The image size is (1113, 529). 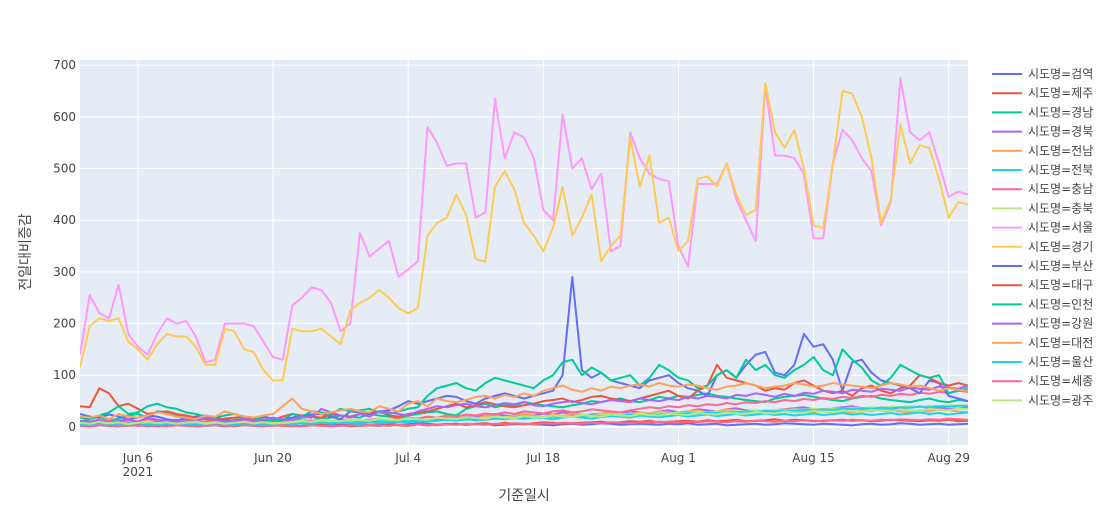 What do you see at coordinates (678, 458) in the screenshot?
I see `x-tick-label: Aug 1` at bounding box center [678, 458].